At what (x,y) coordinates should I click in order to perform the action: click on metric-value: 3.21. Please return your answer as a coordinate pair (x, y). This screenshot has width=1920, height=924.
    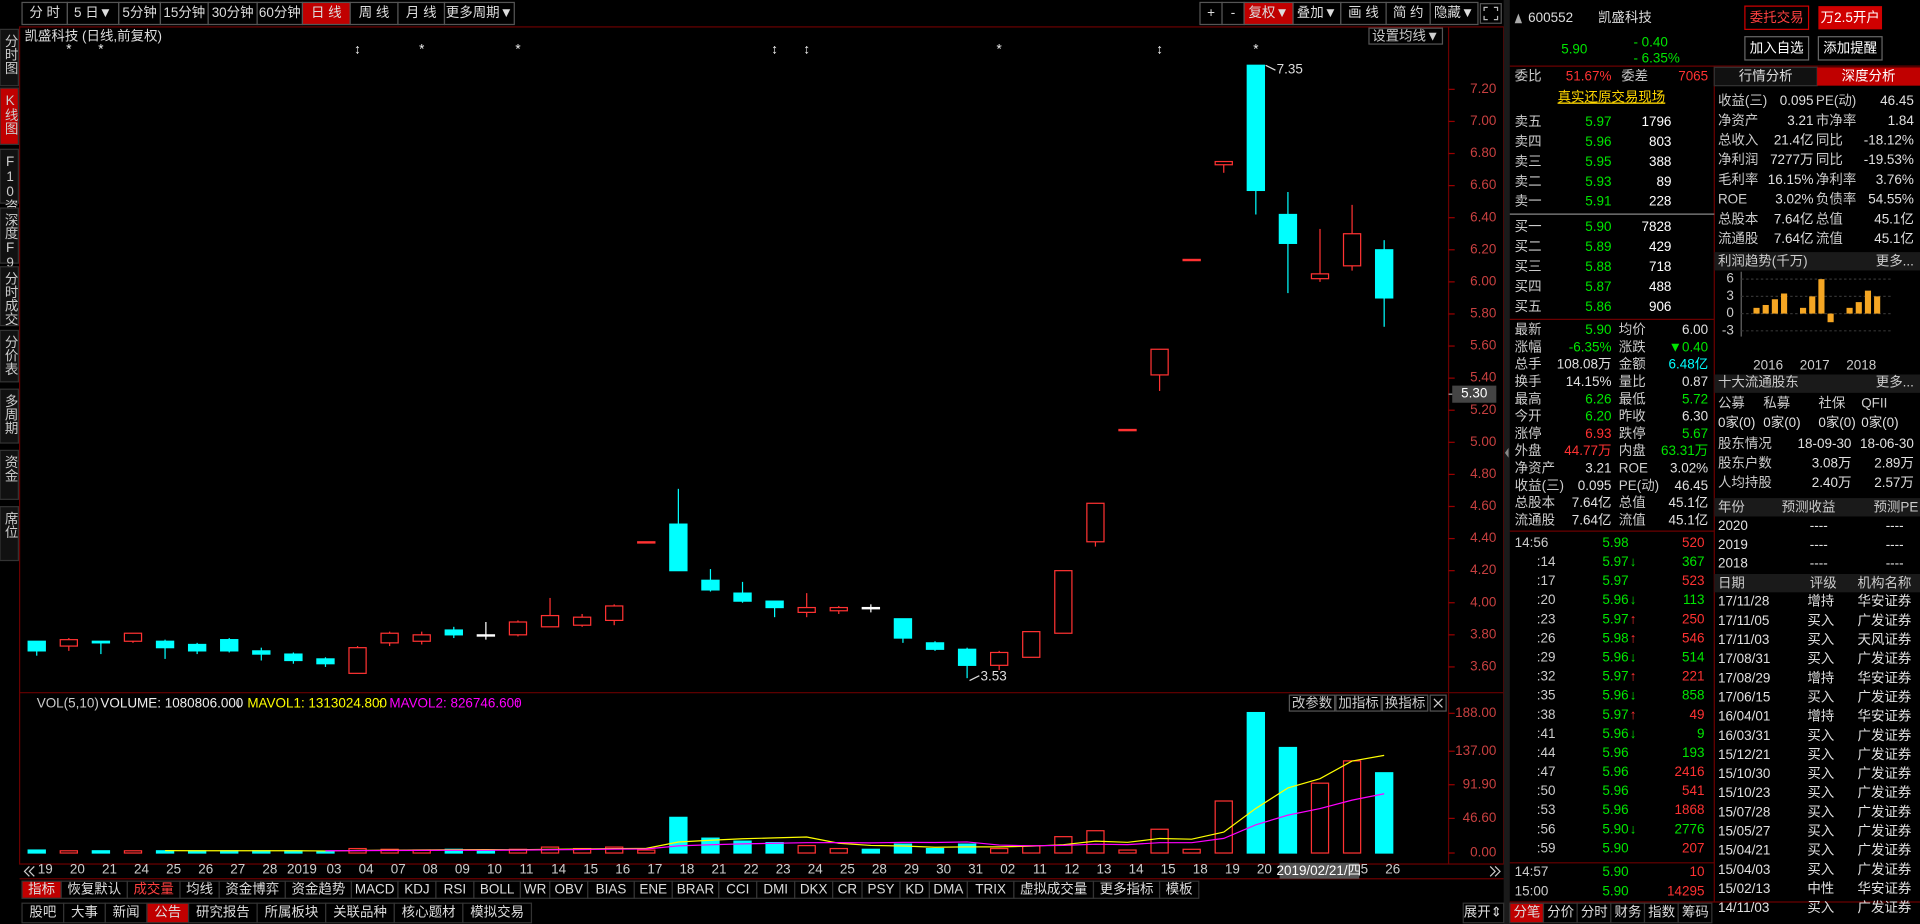
    Looking at the image, I should click on (1800, 120).